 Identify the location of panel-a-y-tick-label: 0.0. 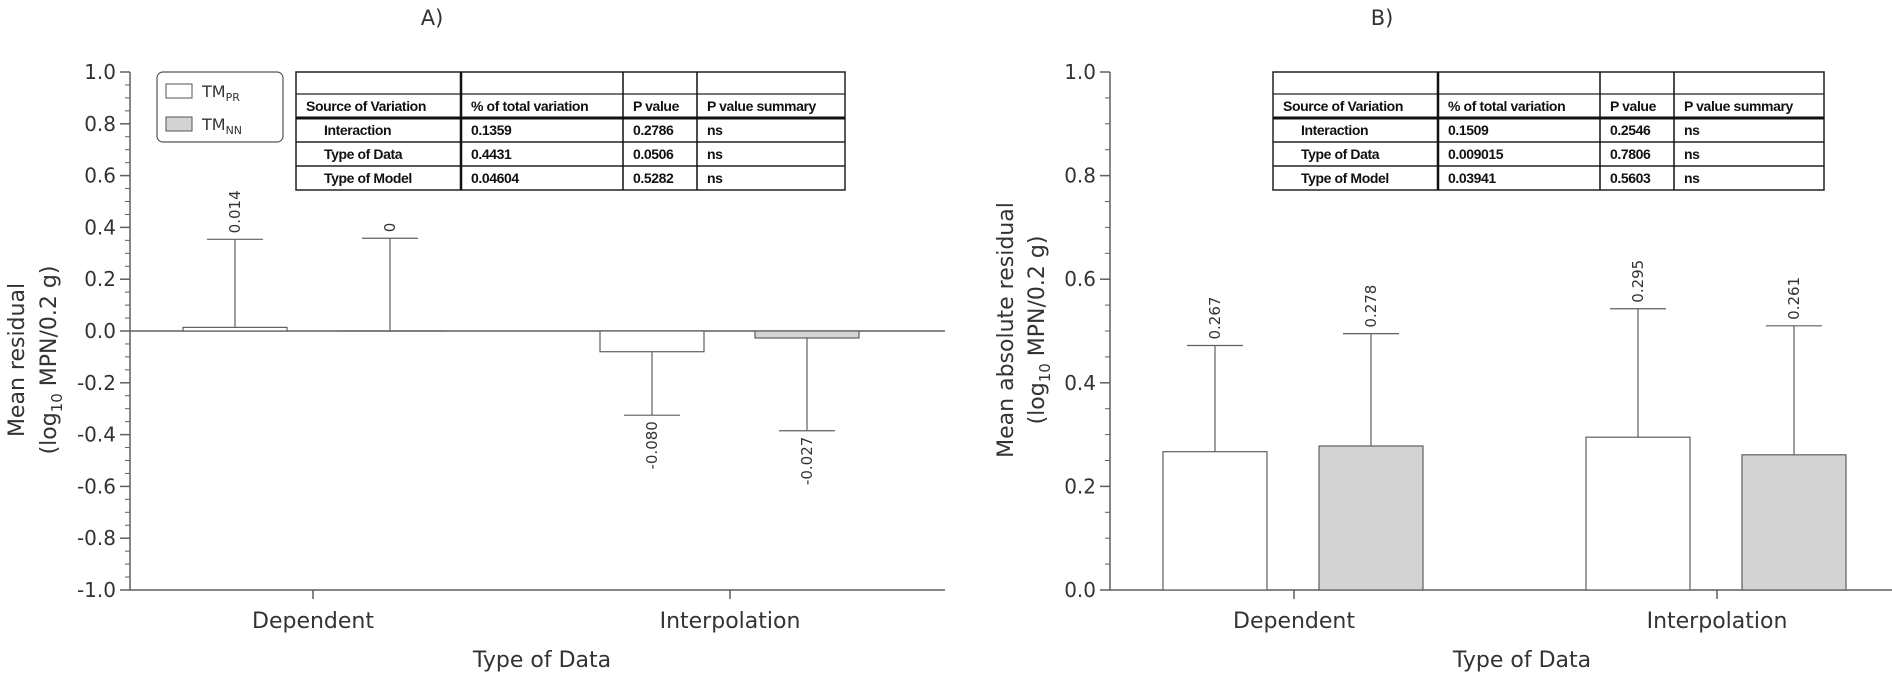
(100, 331).